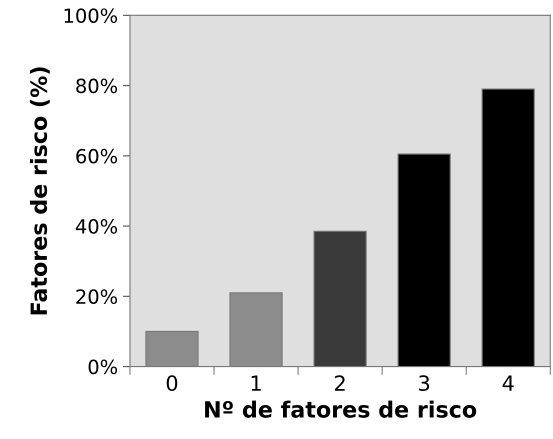  Describe the element at coordinates (40, 190) in the screenshot. I see `y-axis-title: Fatores de risco (%)` at that location.